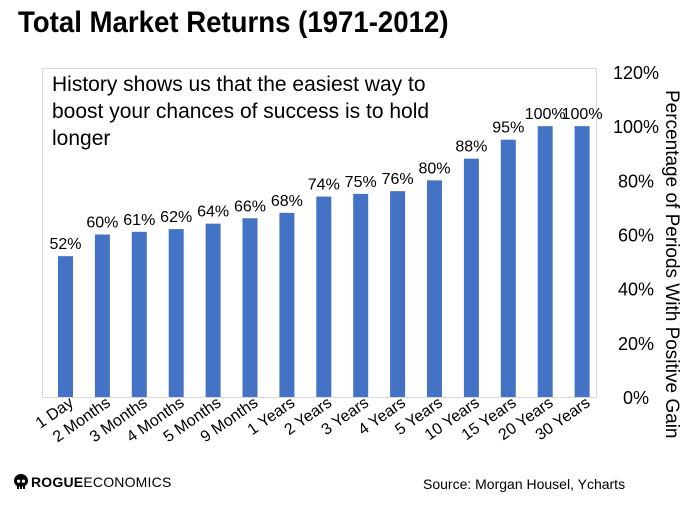 This screenshot has width=700, height=507. Describe the element at coordinates (102, 223) in the screenshot. I see `bar-value-label: 60%` at that location.